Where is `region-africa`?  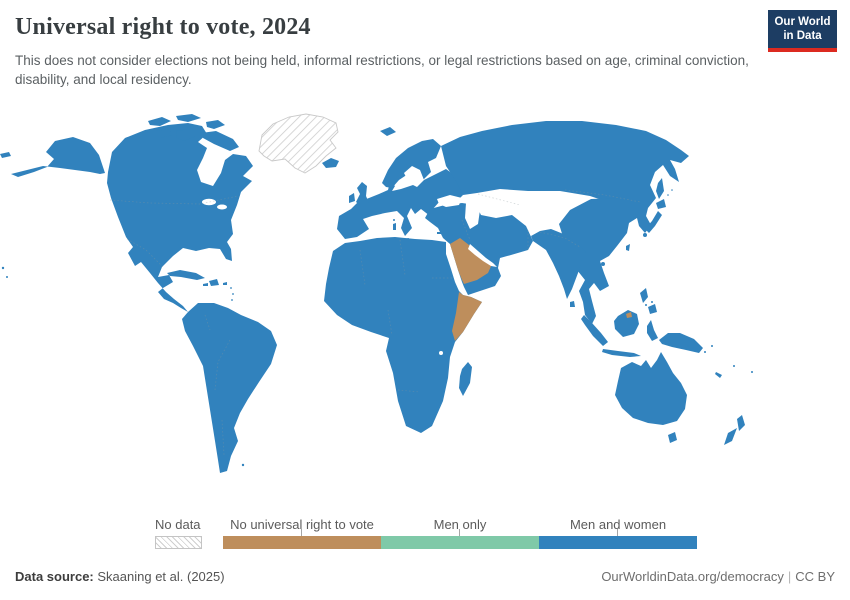 region-africa is located at coordinates (403, 335).